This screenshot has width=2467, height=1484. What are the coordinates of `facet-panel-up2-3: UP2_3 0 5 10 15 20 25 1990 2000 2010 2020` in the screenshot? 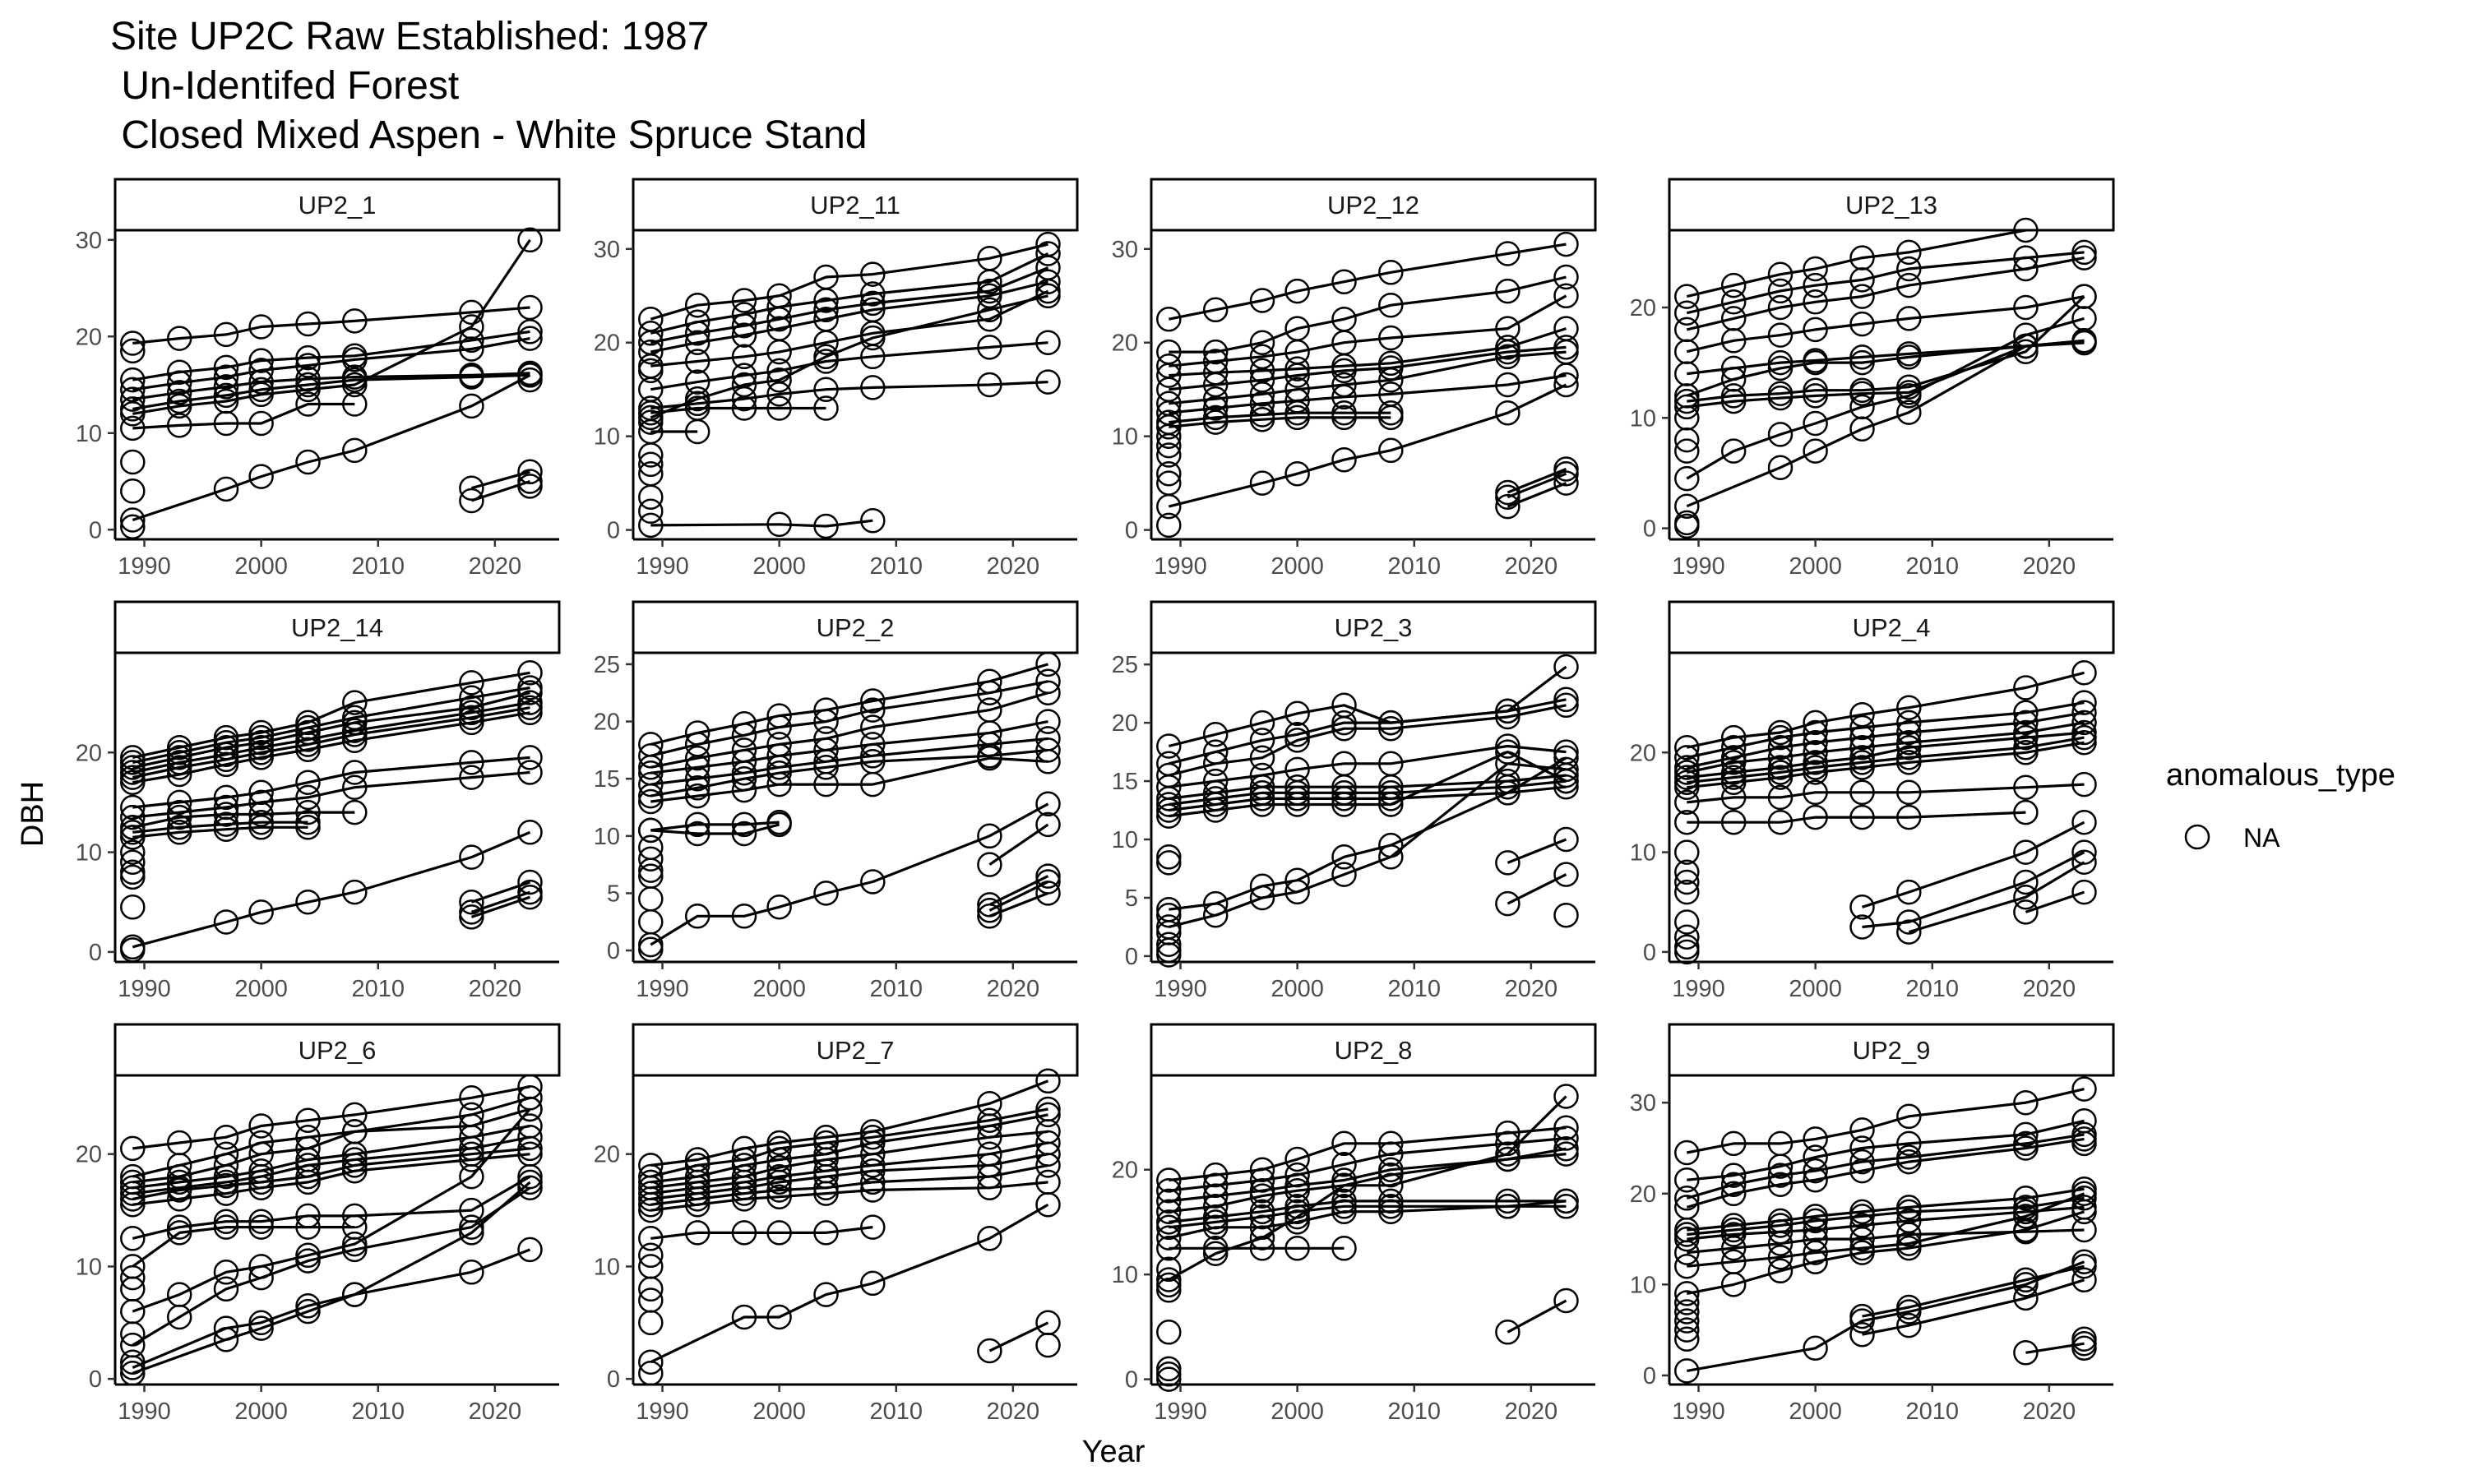 It's located at (1355, 801).